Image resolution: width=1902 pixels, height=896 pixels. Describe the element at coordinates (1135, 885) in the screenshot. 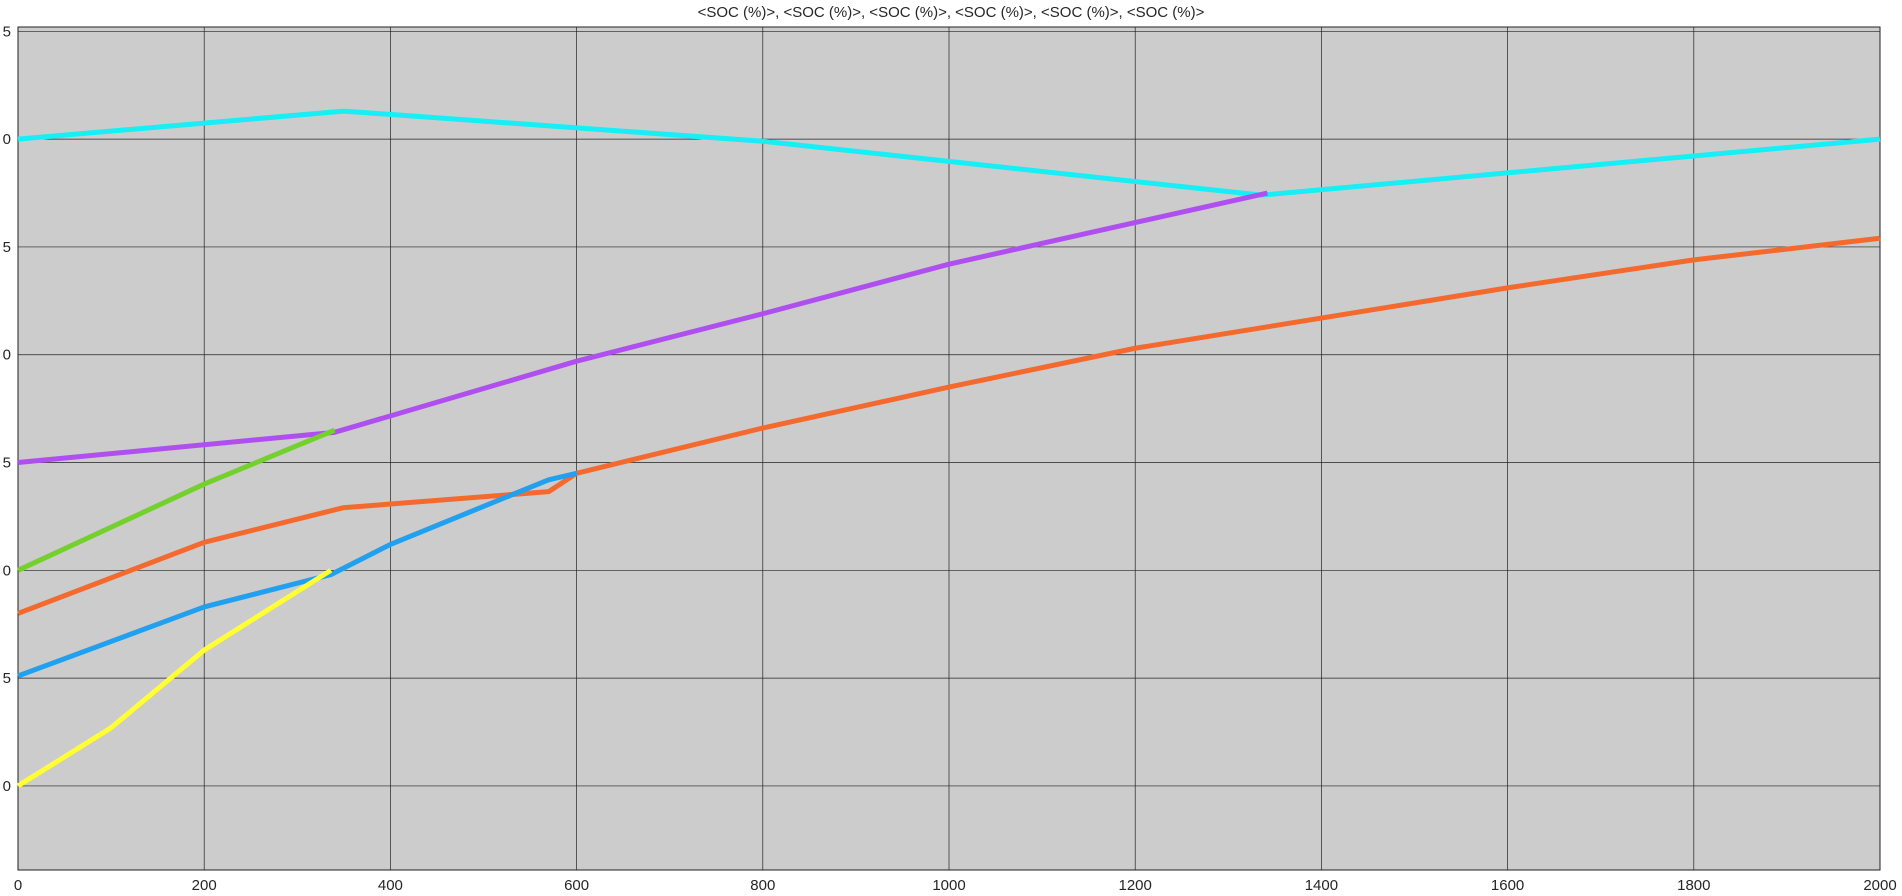

I see `x-tick-label: 1200` at that location.